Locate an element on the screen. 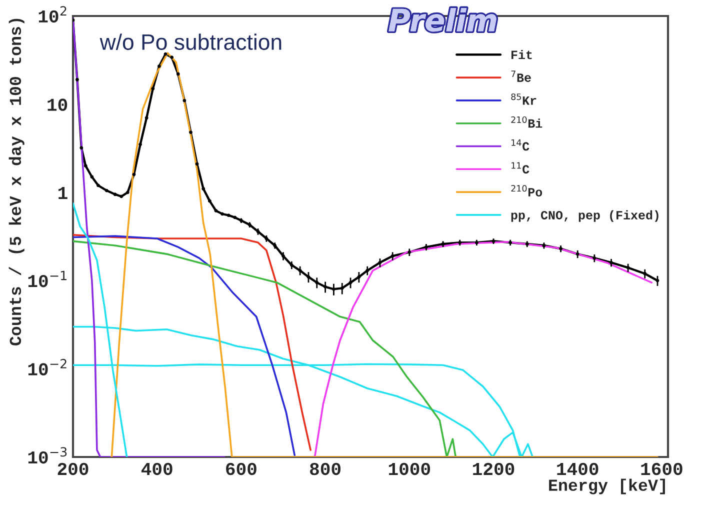  x-tick-label: 800 is located at coordinates (325, 469).